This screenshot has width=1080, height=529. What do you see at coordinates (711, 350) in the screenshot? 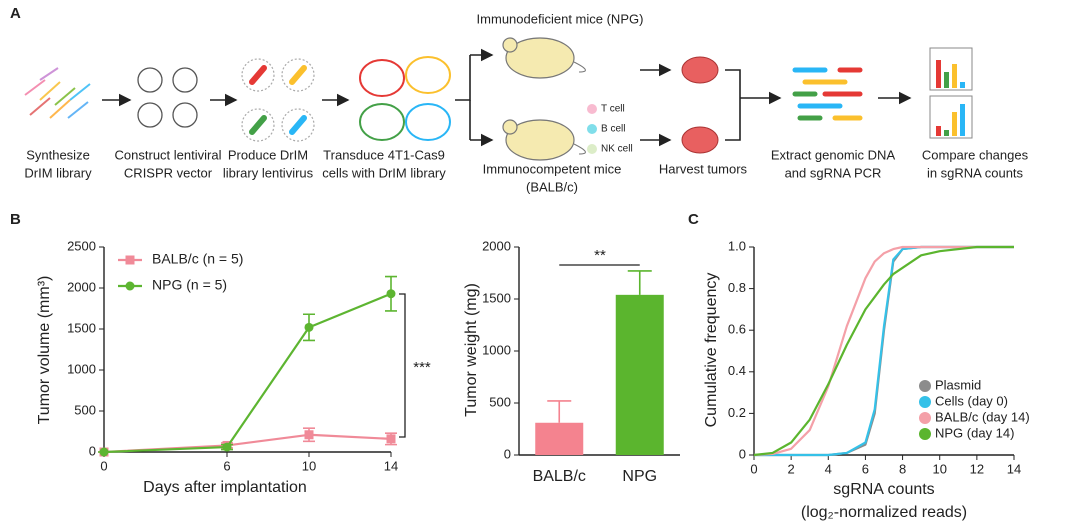
I see `y-axis-label: Cumulative frequency` at bounding box center [711, 350].